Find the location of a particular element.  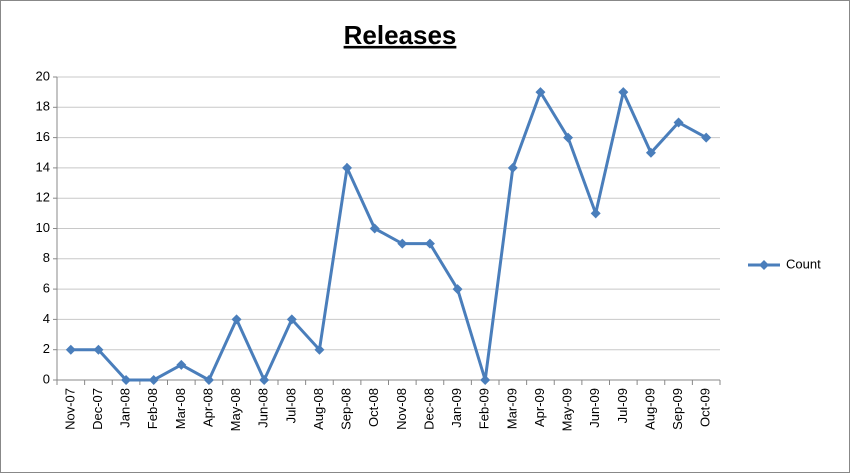

x-tick-label: Apr-08 is located at coordinates (207, 407).